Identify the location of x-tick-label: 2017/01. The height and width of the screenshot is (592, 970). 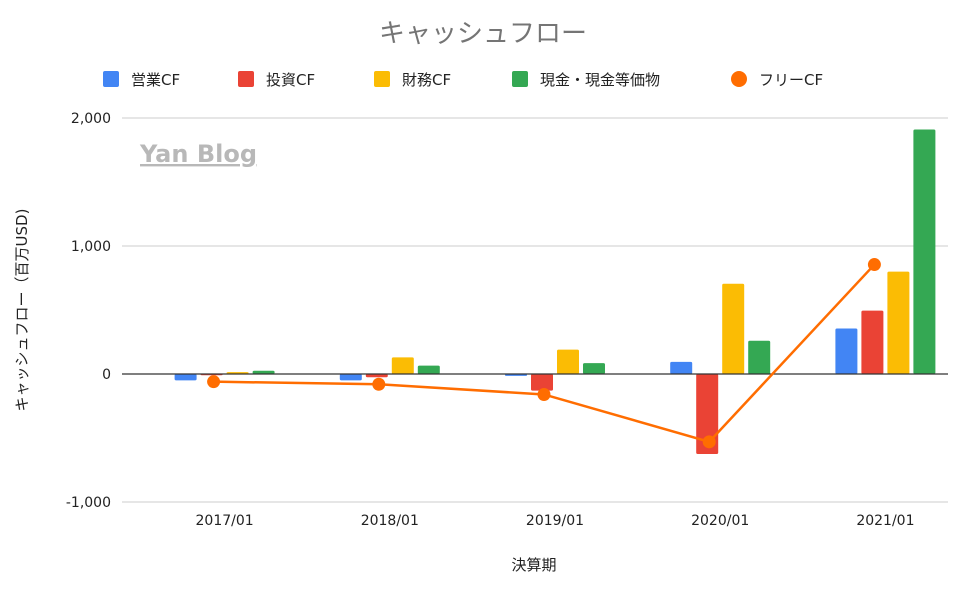
(225, 521).